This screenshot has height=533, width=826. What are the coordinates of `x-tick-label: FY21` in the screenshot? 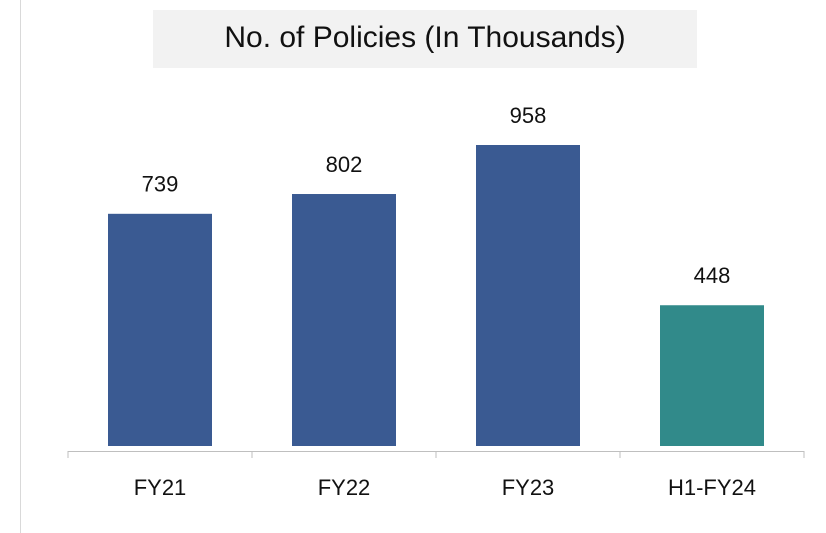 It's located at (160, 487).